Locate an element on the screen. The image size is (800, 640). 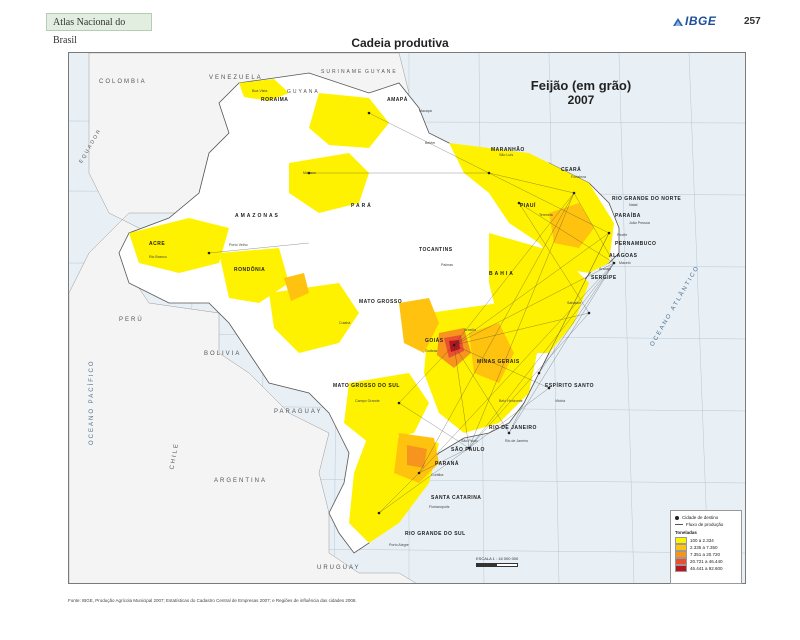
city-label: Palmas is located at coordinates (447, 265).